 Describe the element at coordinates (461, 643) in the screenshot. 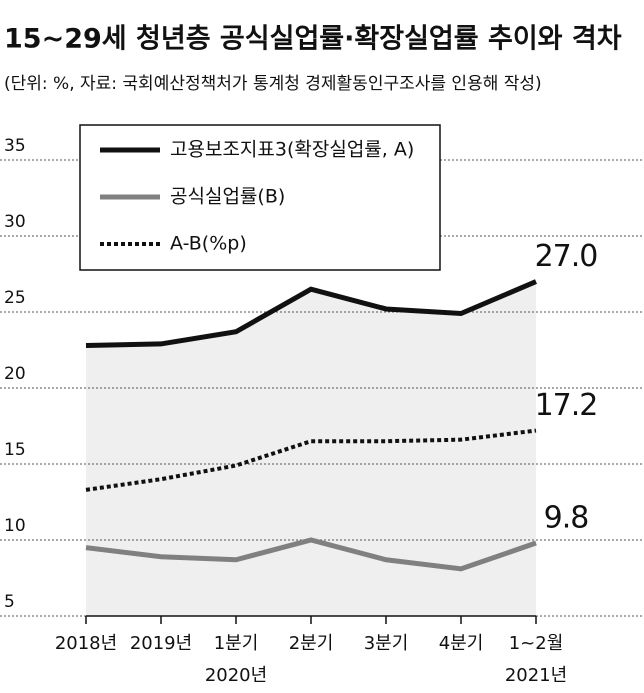

I see `x-tick-label: 4분기` at that location.